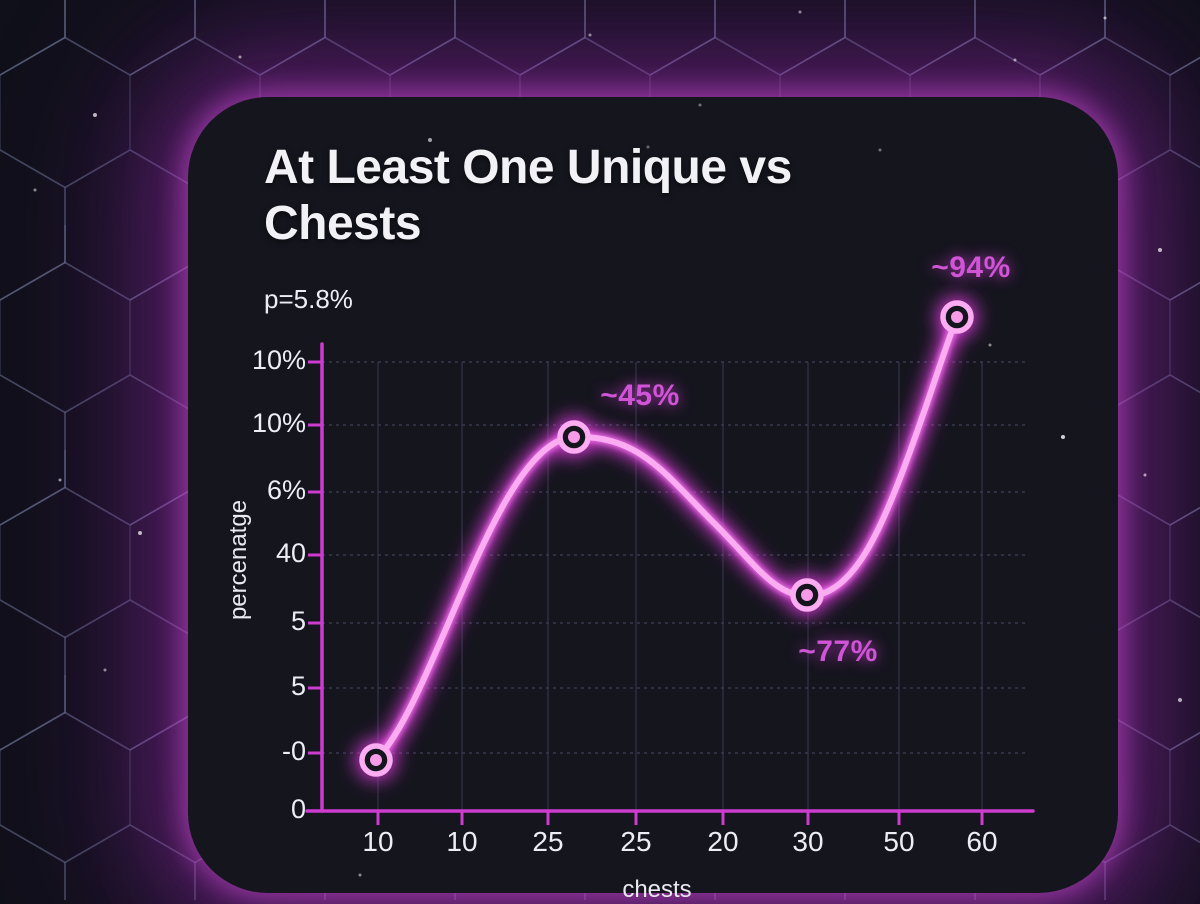 This screenshot has height=904, width=1200. I want to click on chart-title: At Least One Unique vs Chests, so click(528, 195).